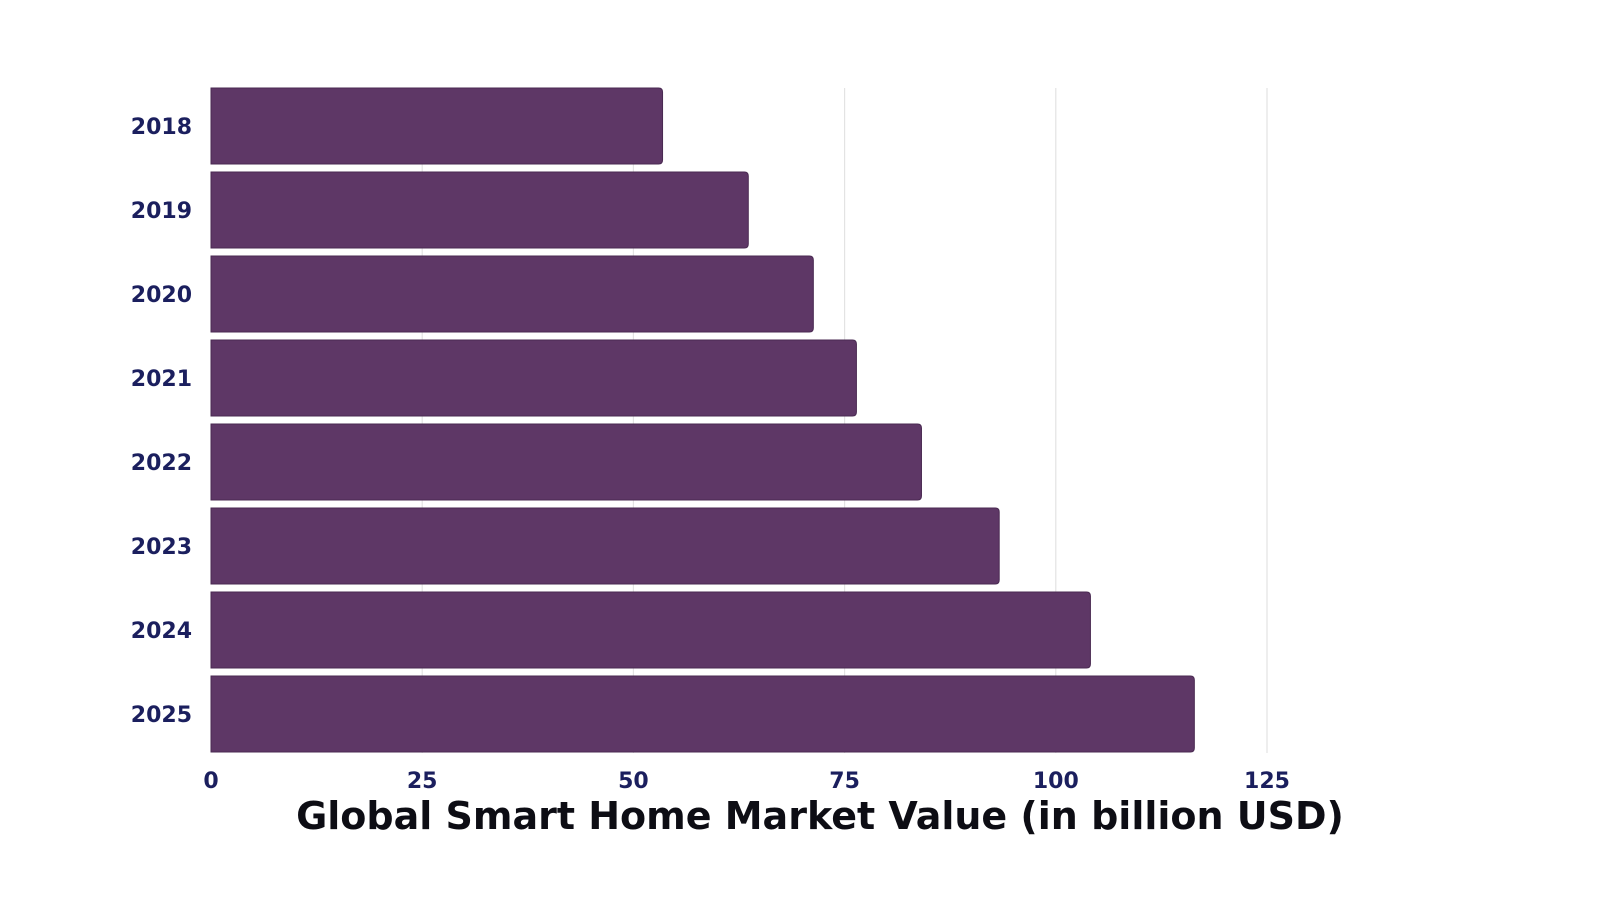 Image resolution: width=1600 pixels, height=900 pixels. What do you see at coordinates (161, 463) in the screenshot?
I see `y-tick-label: 2022` at bounding box center [161, 463].